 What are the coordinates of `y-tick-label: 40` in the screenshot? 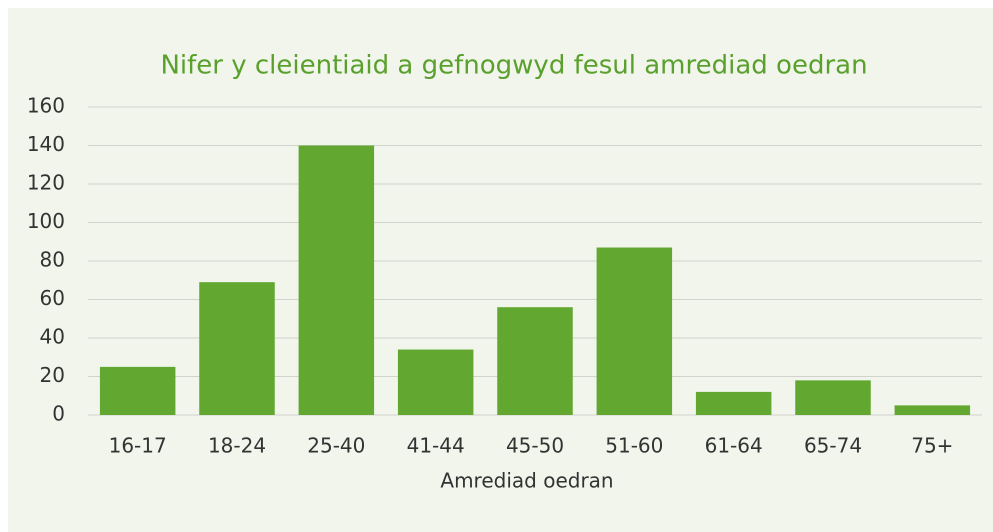 It's located at (52, 337).